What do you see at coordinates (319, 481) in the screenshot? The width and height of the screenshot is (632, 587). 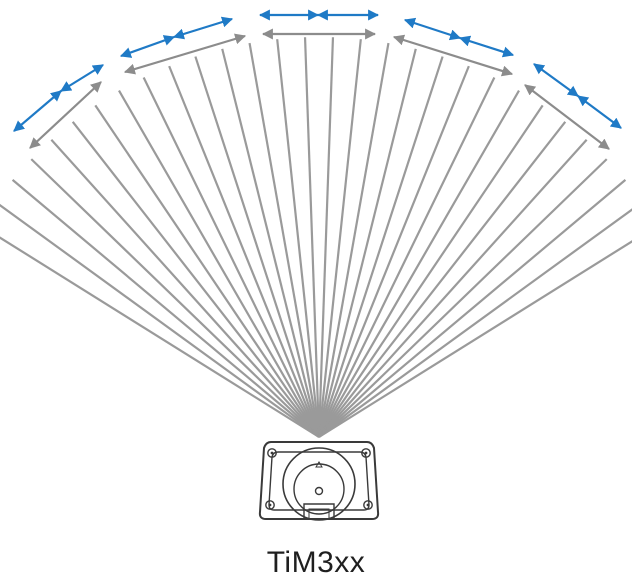 I see `device-icon` at bounding box center [319, 481].